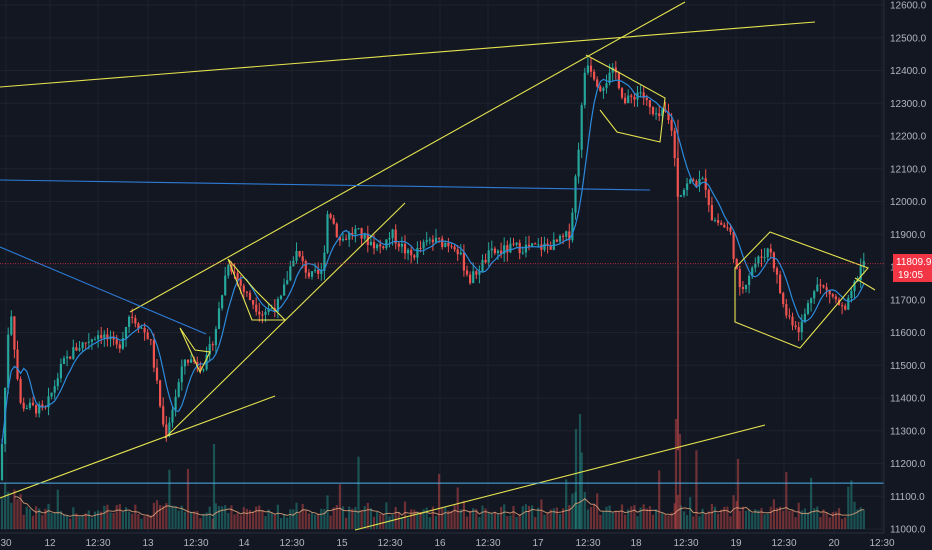  Describe the element at coordinates (6, 543) in the screenshot. I see `x-tick-label: 30` at that location.